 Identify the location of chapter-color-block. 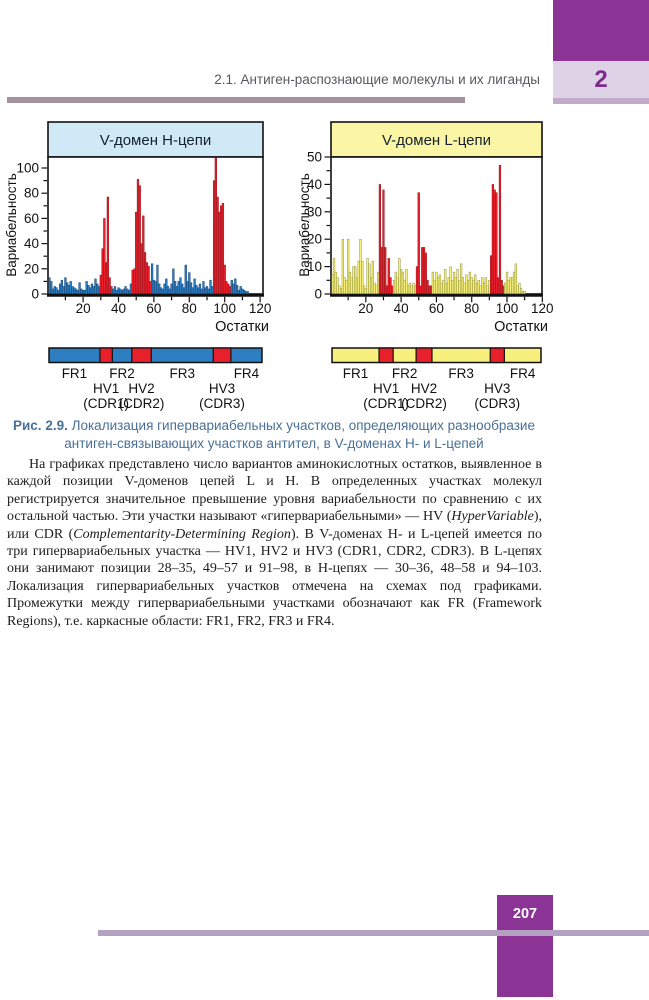
(601, 30).